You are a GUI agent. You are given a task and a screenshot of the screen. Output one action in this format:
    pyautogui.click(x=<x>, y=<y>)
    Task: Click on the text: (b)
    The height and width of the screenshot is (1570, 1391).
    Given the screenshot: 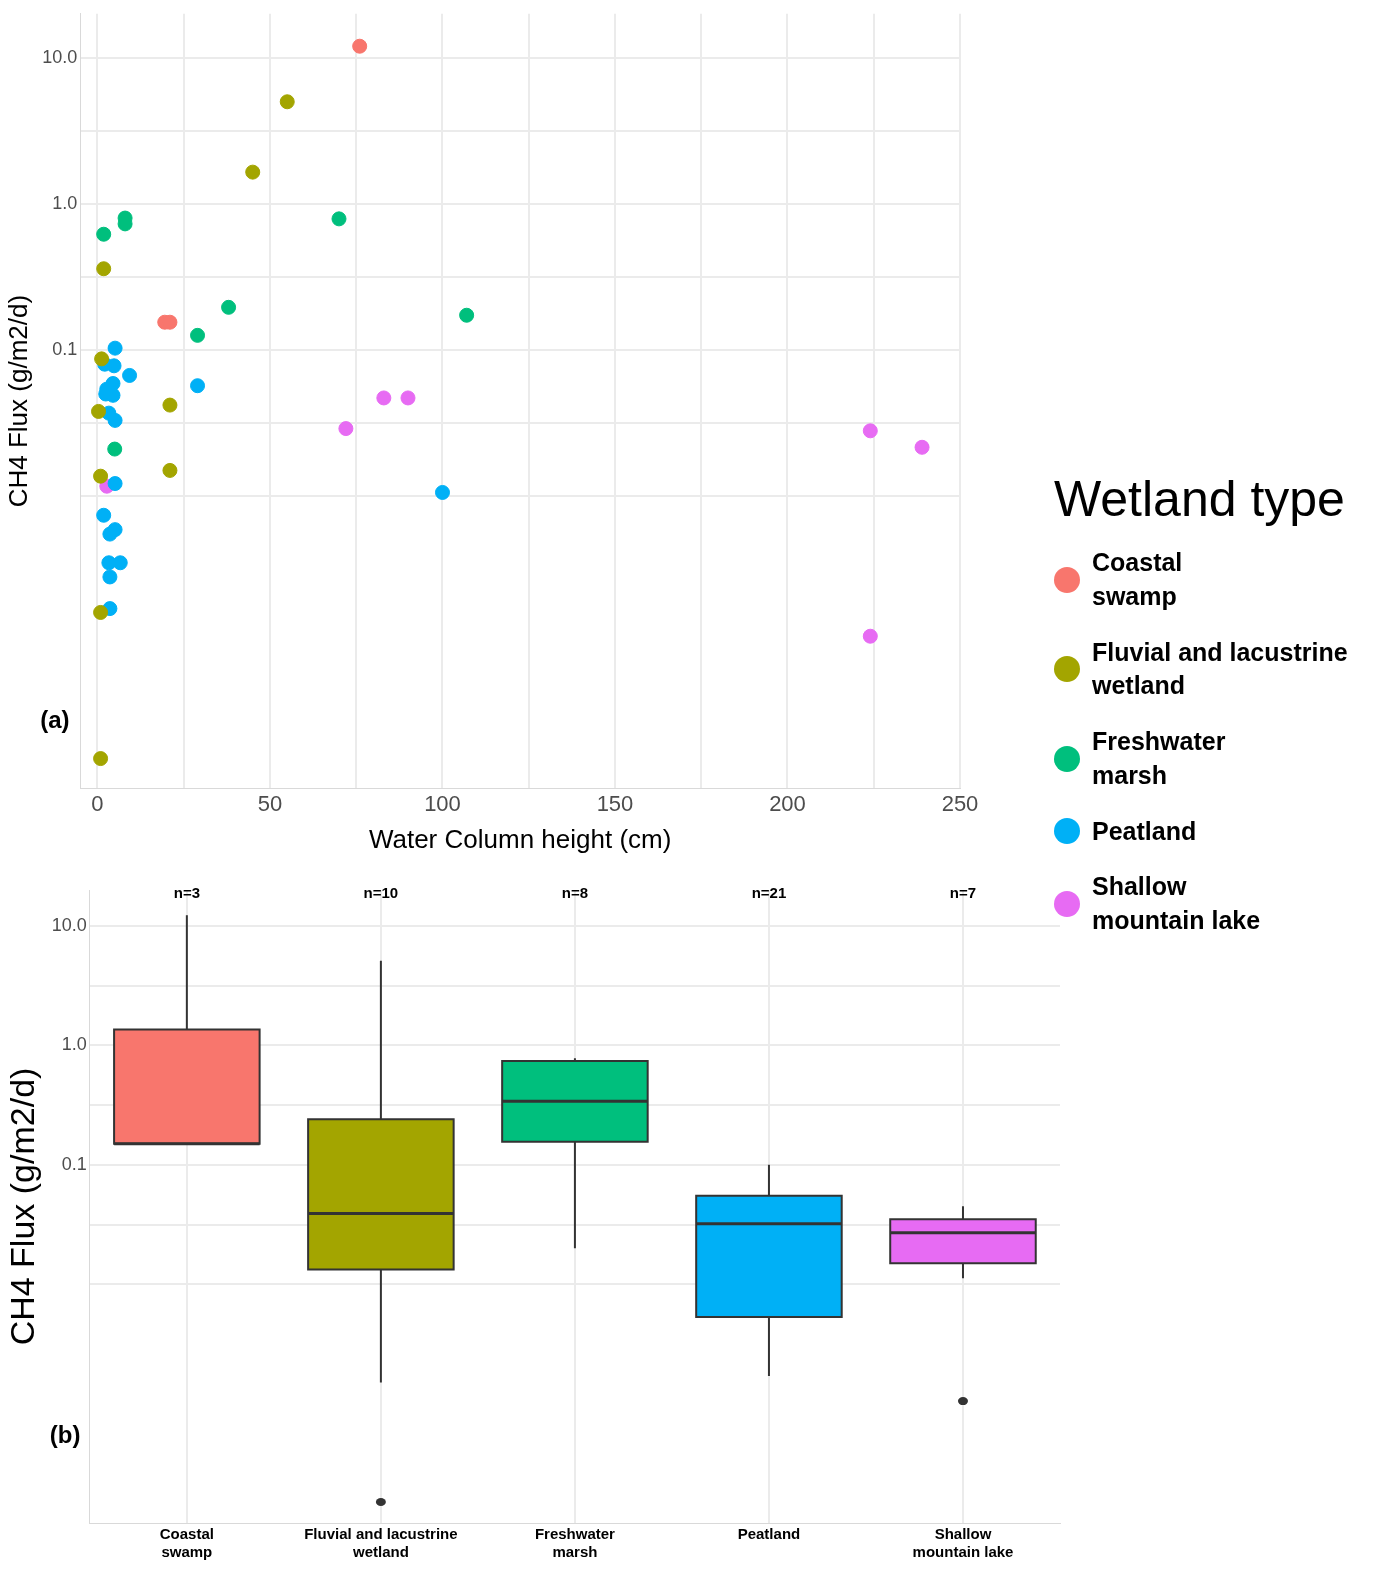 What is the action you would take?
    pyautogui.click(x=65, y=1434)
    